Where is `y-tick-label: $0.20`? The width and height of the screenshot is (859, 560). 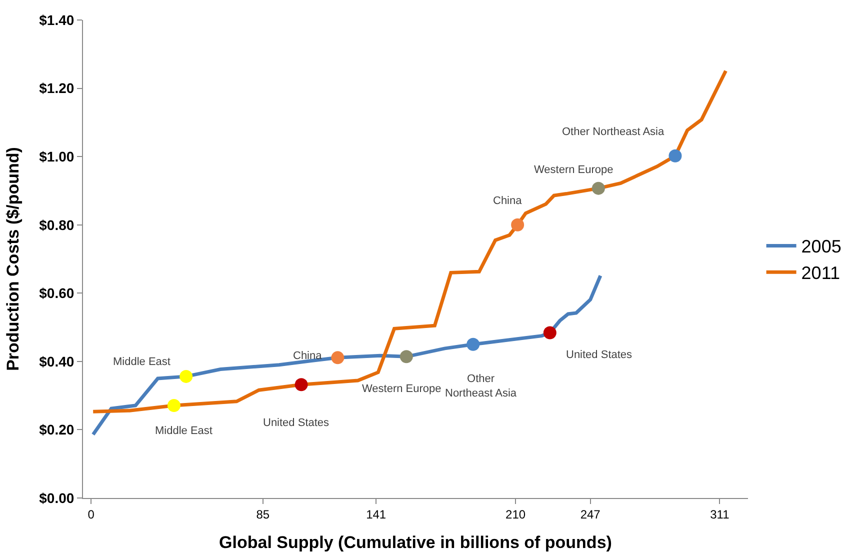 y-tick-label: $0.20 is located at coordinates (56, 430).